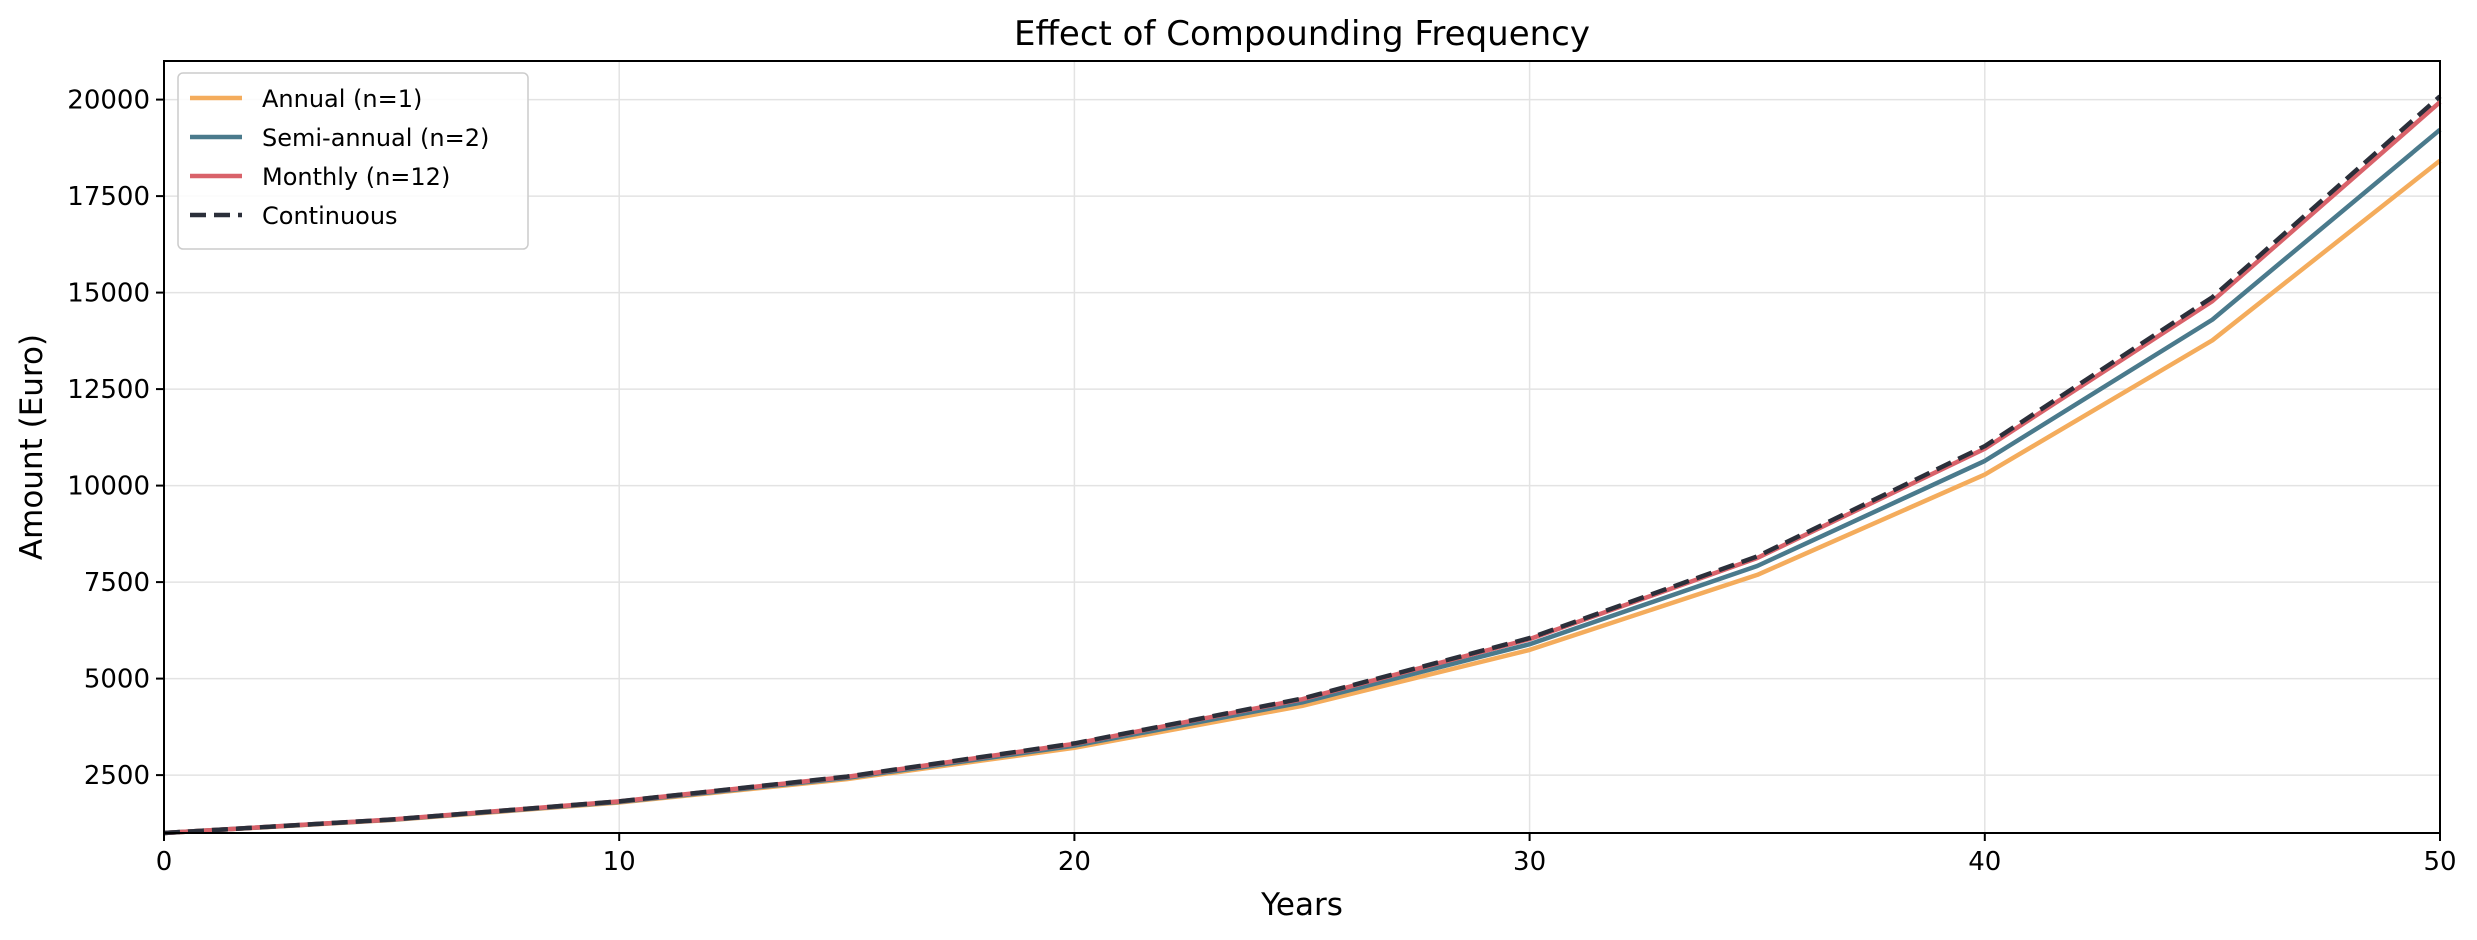  I want to click on y-tick-label: 2500, so click(117, 776).